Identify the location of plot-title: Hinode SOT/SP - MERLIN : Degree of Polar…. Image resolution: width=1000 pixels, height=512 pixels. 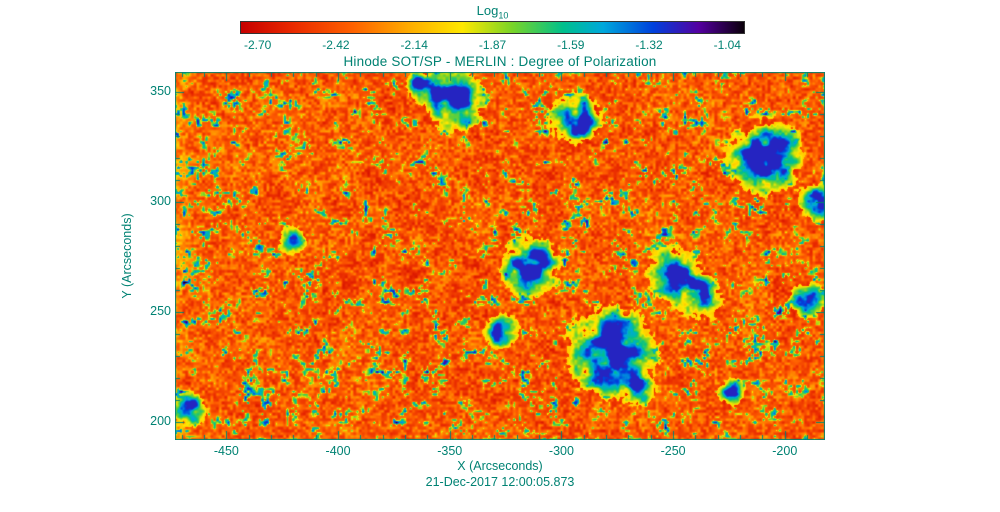
(500, 61).